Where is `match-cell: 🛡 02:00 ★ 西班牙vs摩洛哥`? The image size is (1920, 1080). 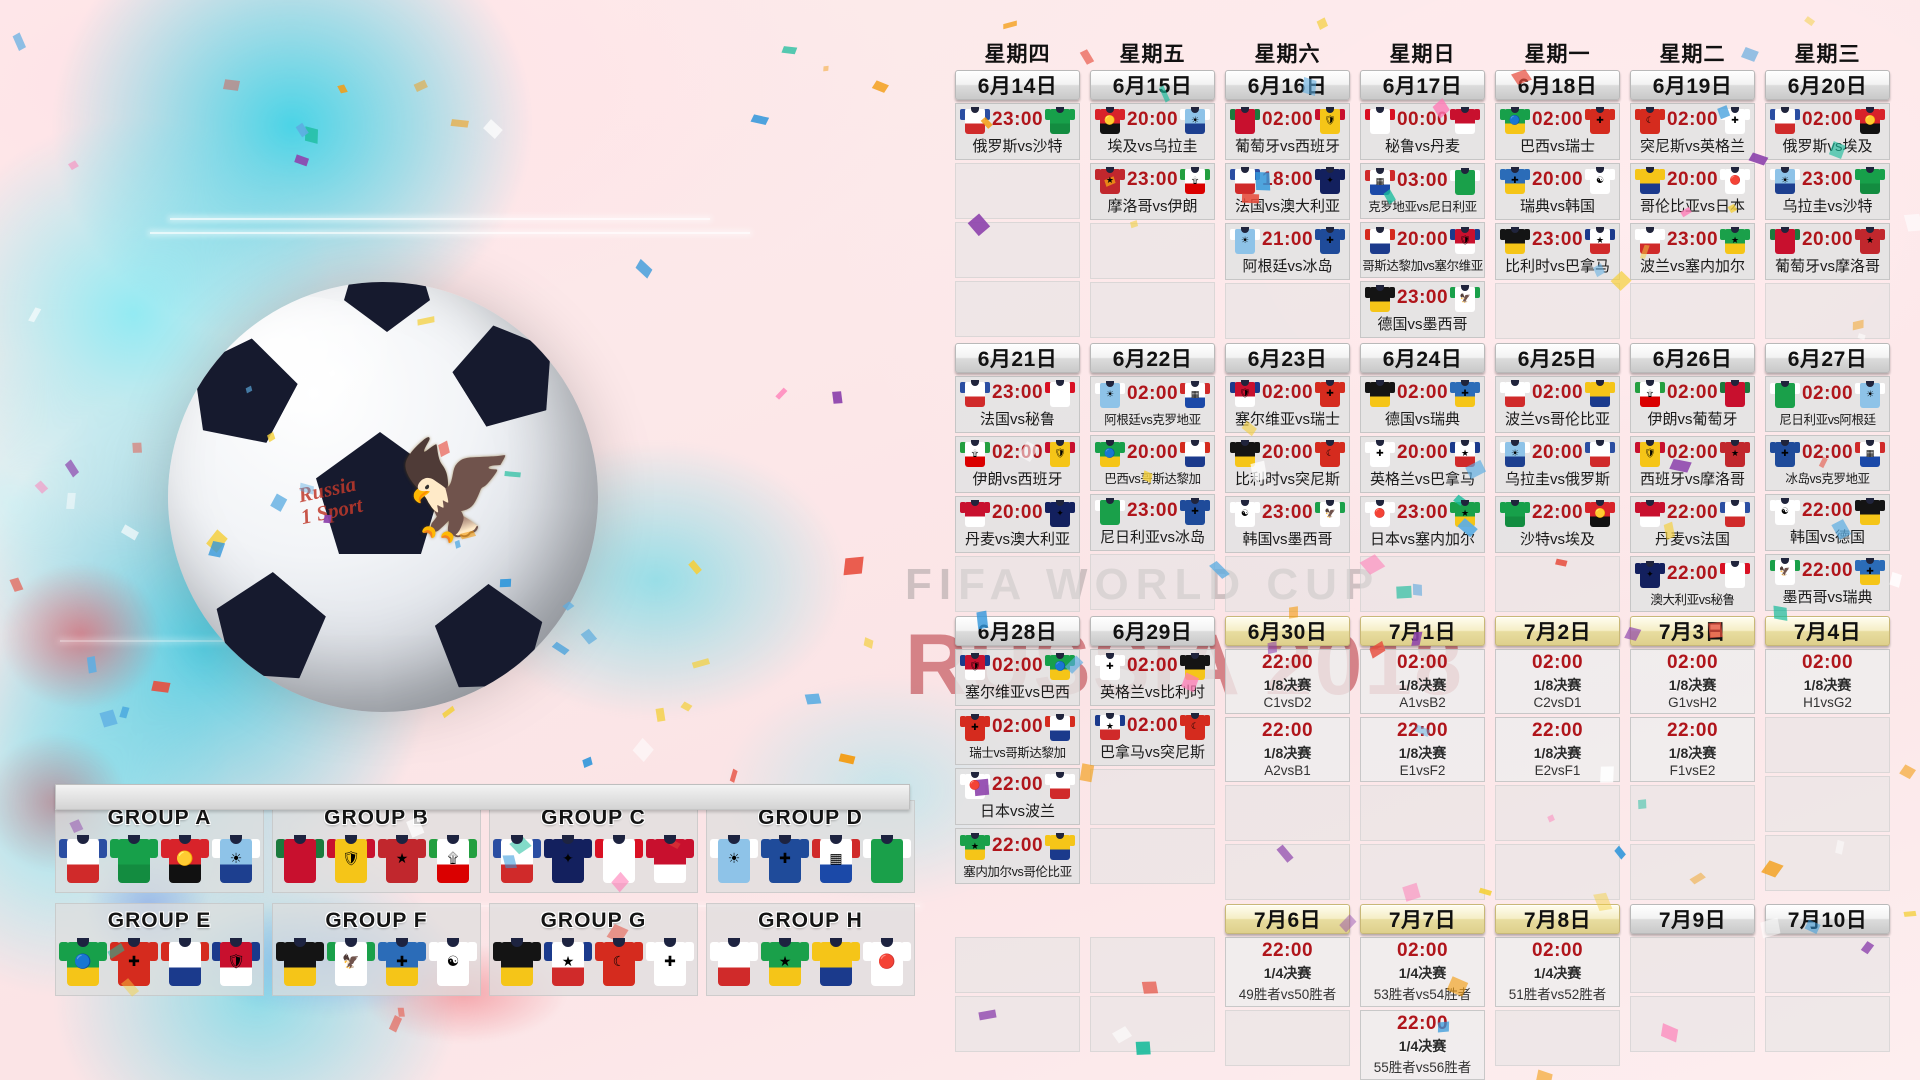
match-cell: 🛡 02:00 ★ 西班牙vs摩洛哥 is located at coordinates (1692, 464).